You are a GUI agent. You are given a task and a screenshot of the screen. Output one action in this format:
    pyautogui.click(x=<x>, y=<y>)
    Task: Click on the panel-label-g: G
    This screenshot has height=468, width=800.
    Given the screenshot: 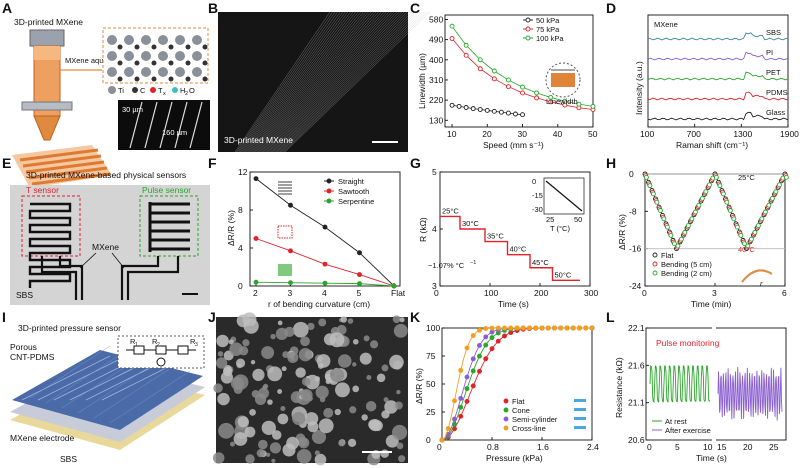 What is the action you would take?
    pyautogui.click(x=415, y=163)
    